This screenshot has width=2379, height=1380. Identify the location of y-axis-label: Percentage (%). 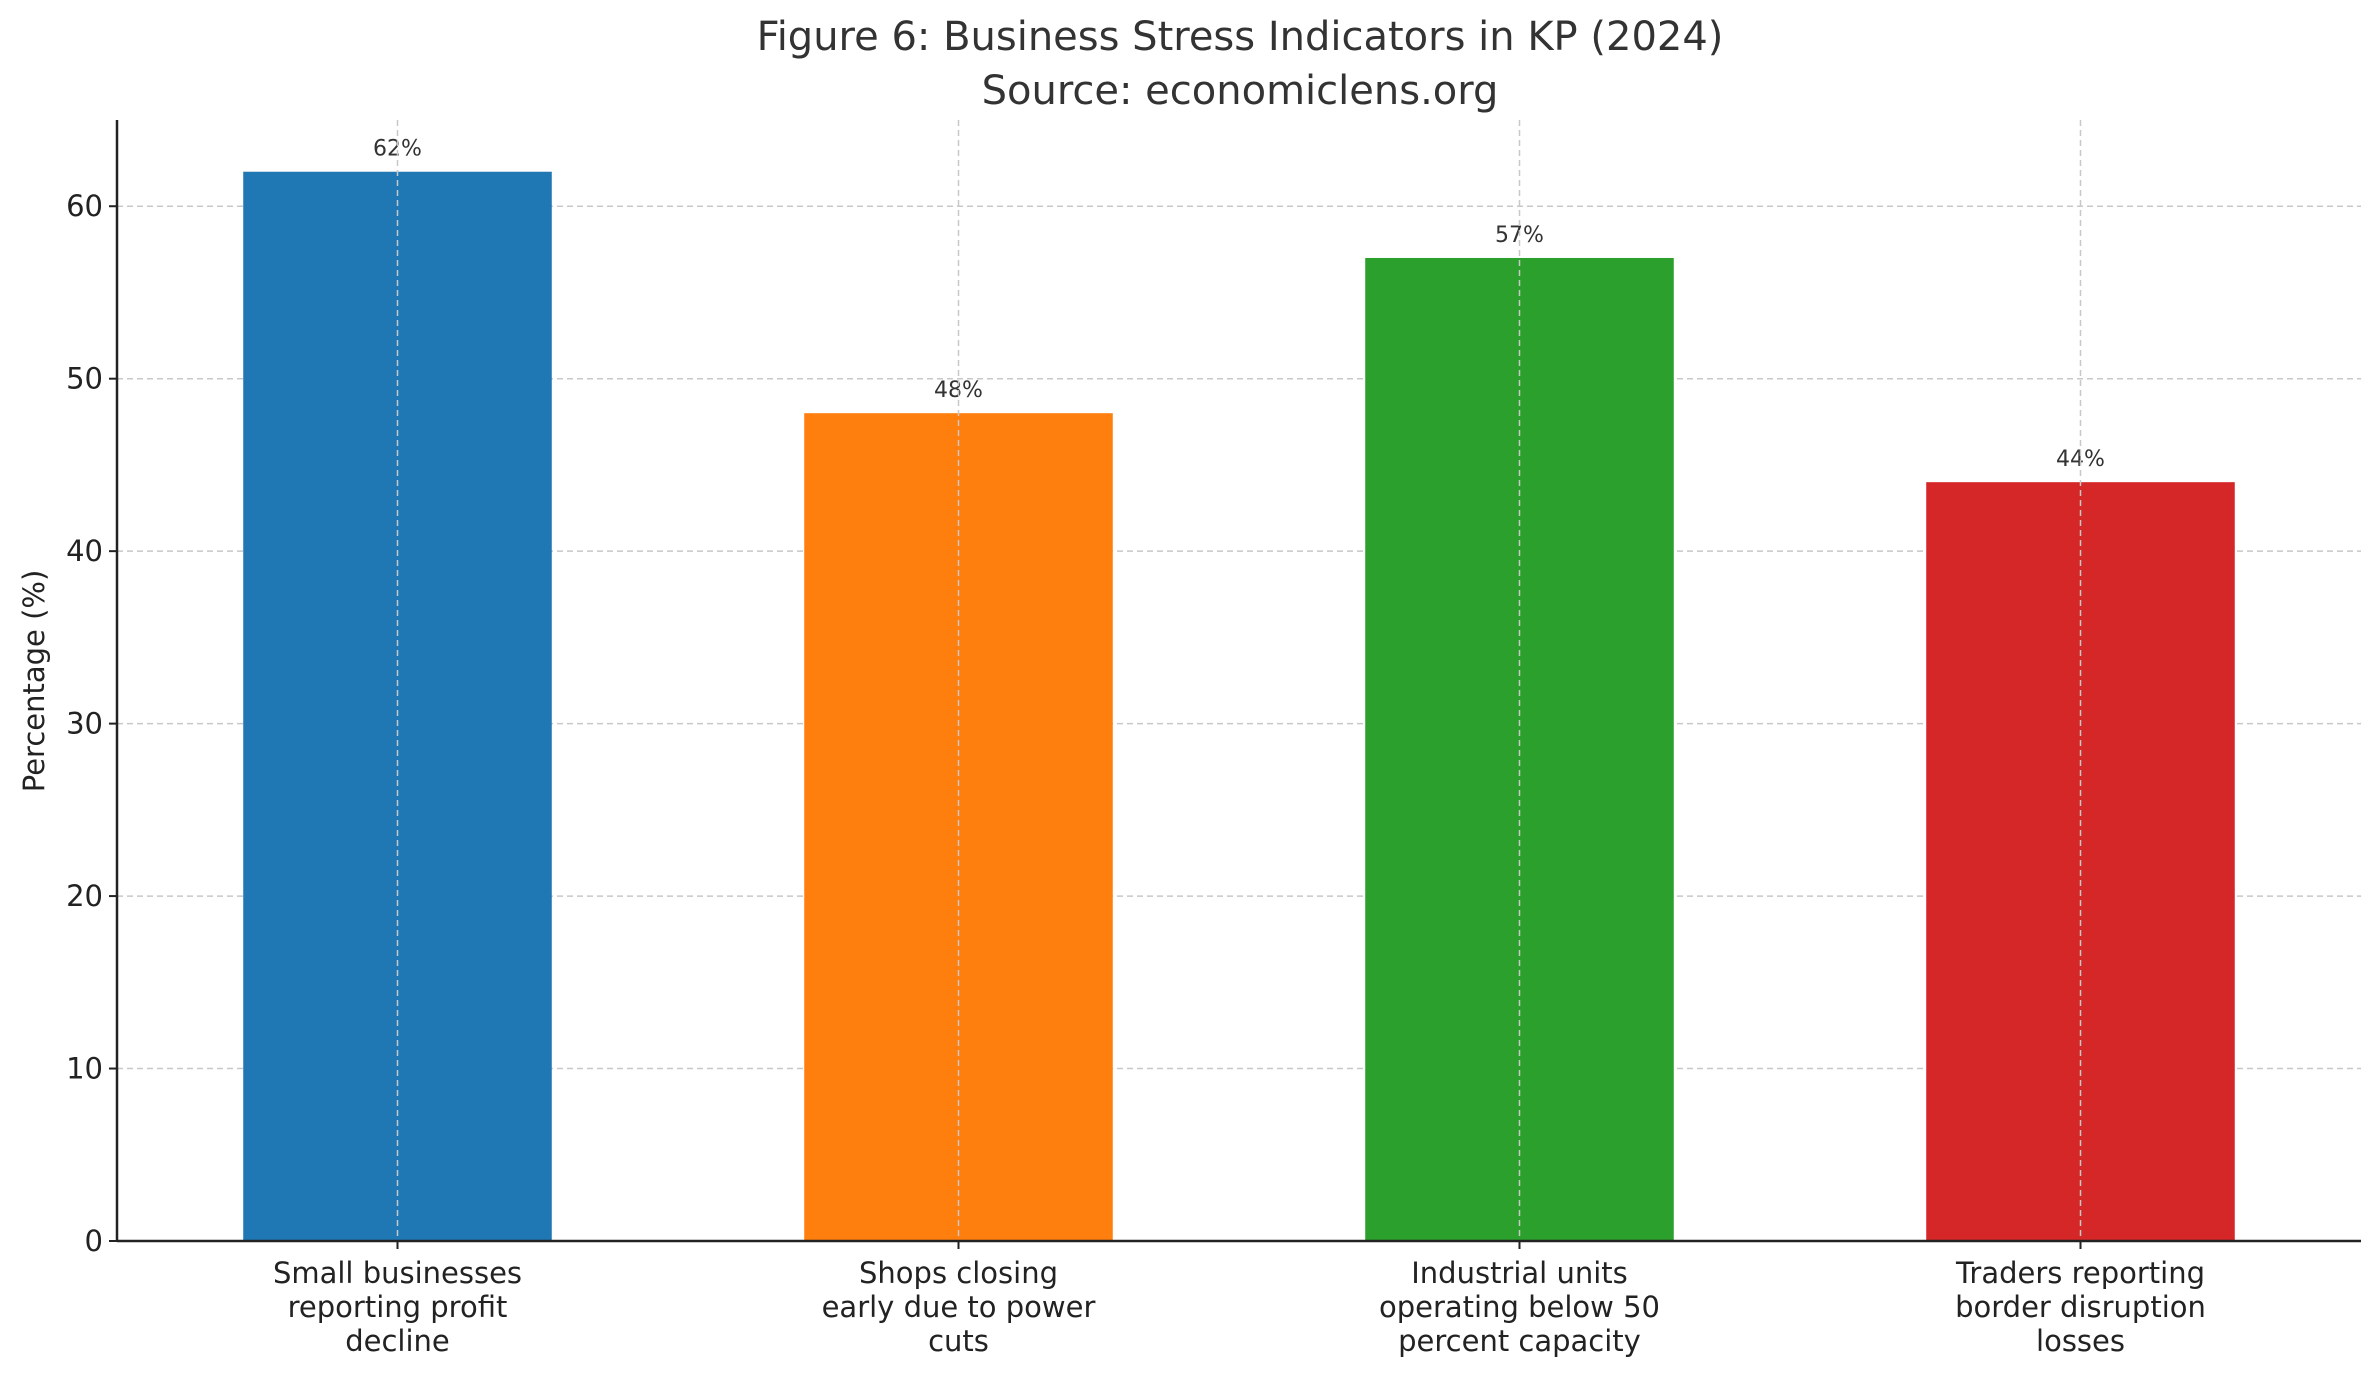
(34, 681).